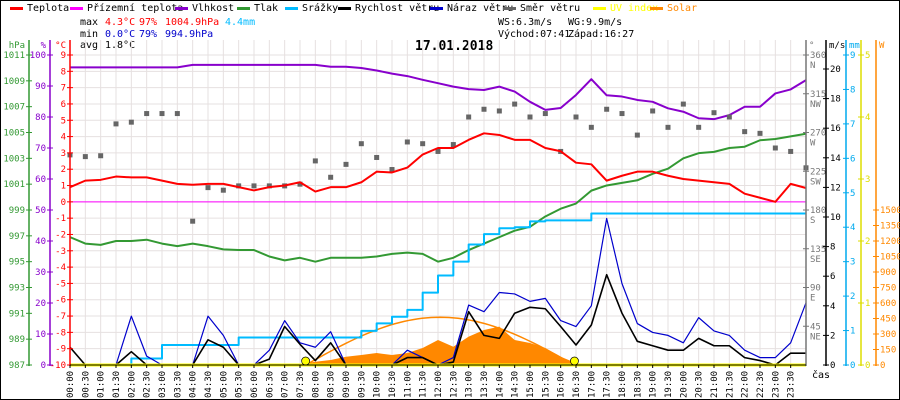 This screenshot has height=400, width=900. Describe the element at coordinates (44, 46) in the screenshot. I see `humidity-unit-label: %` at that location.